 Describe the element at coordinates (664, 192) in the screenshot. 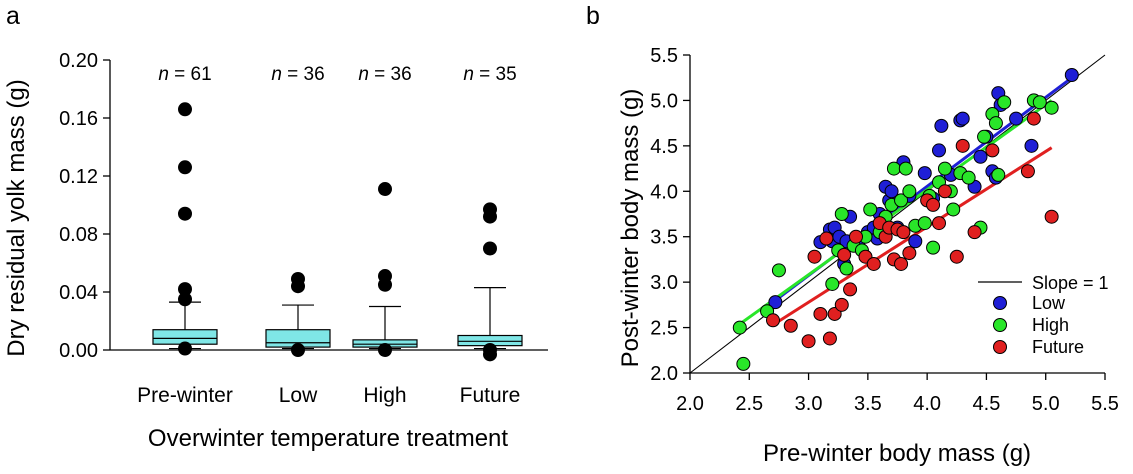

I see `y-tick-label: 4.0` at that location.